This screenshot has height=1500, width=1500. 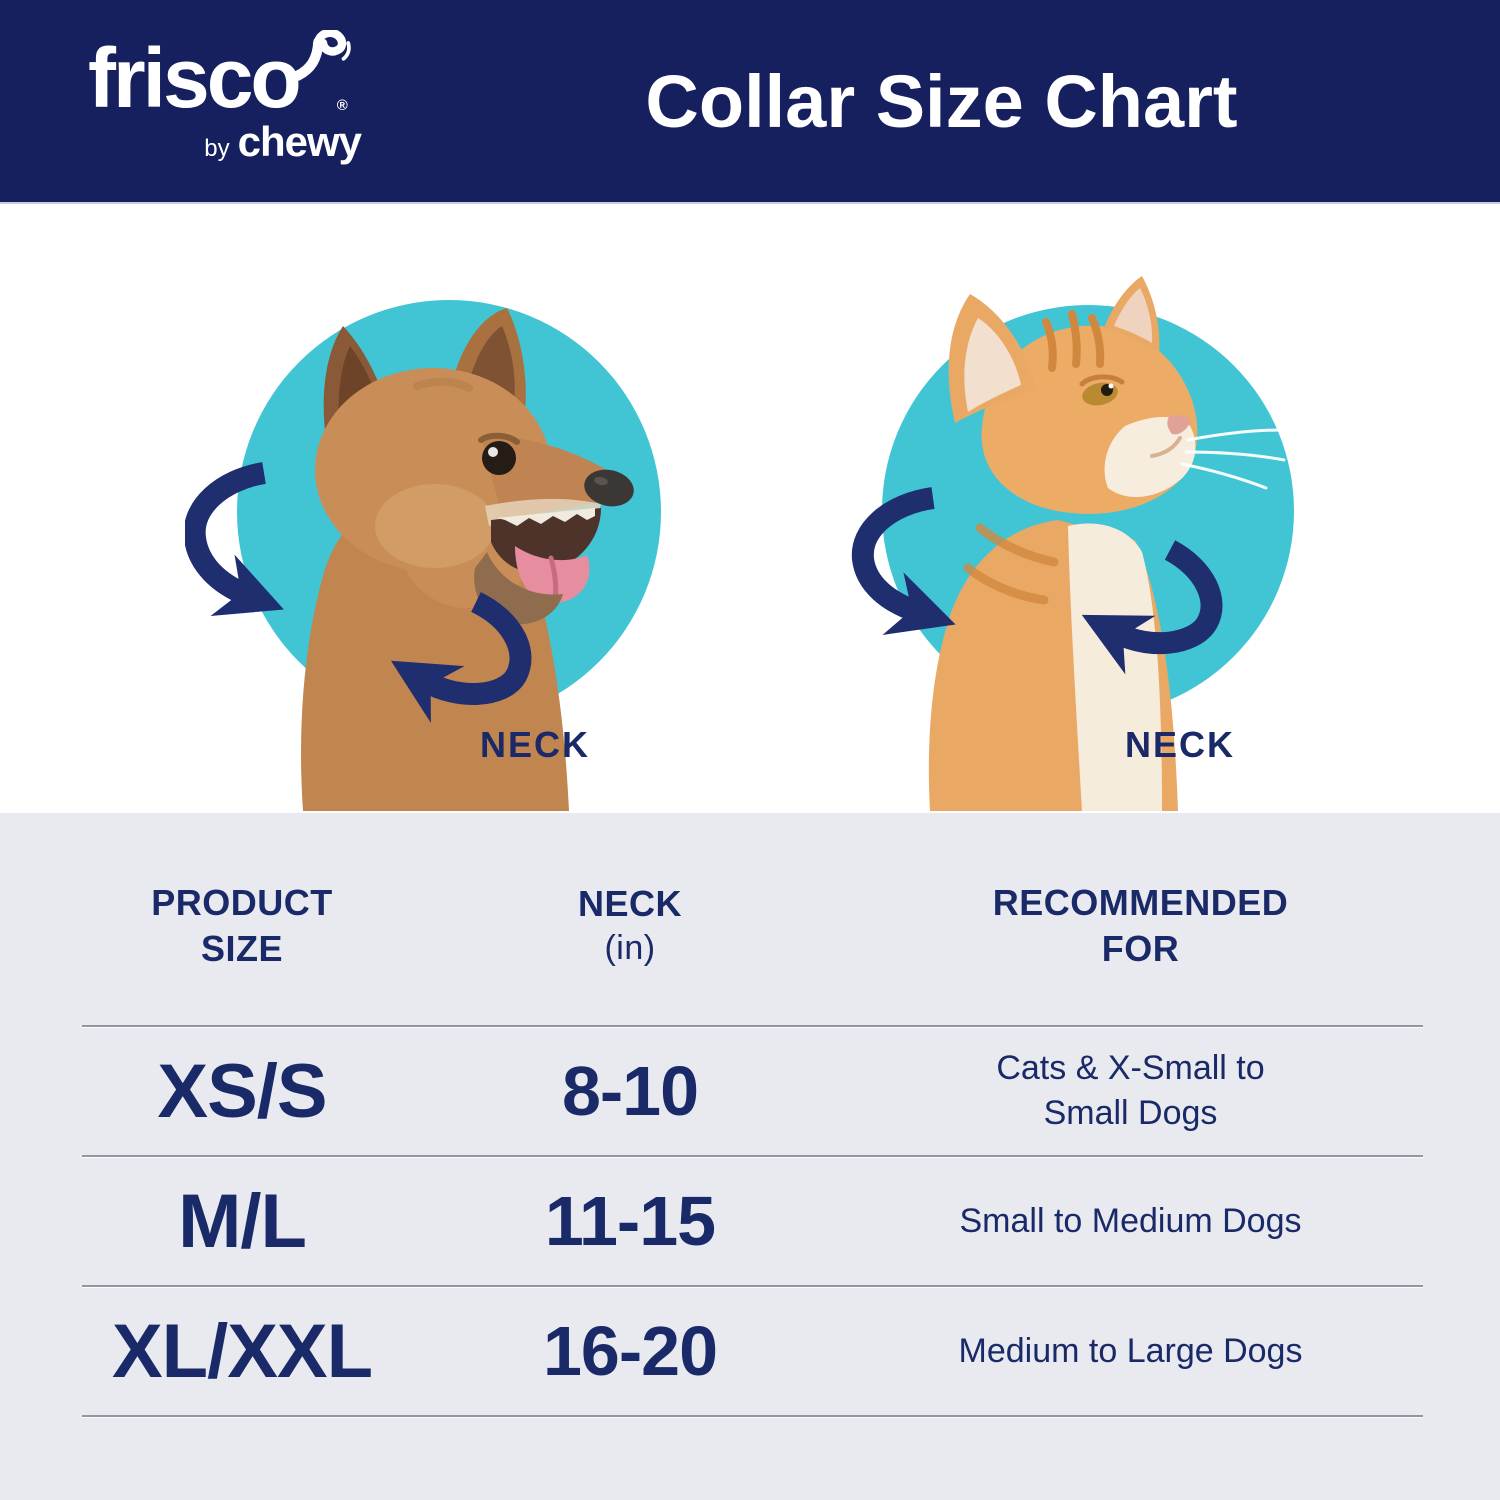 What do you see at coordinates (630, 1091) in the screenshot?
I see `neck-range-value: 8-10` at bounding box center [630, 1091].